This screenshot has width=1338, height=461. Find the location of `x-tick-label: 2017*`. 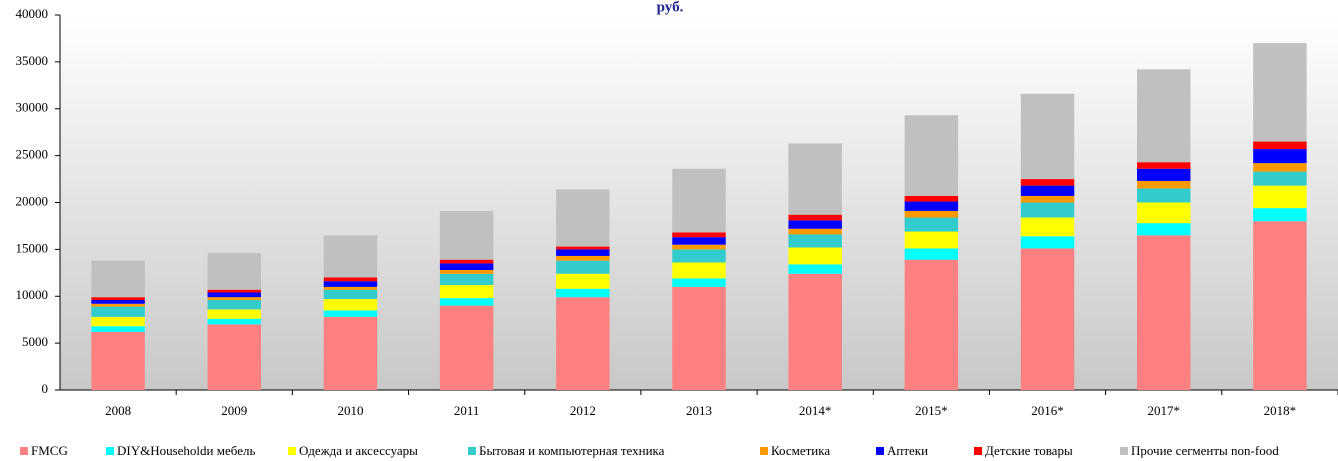

x-tick-label: 2017* is located at coordinates (1163, 410).